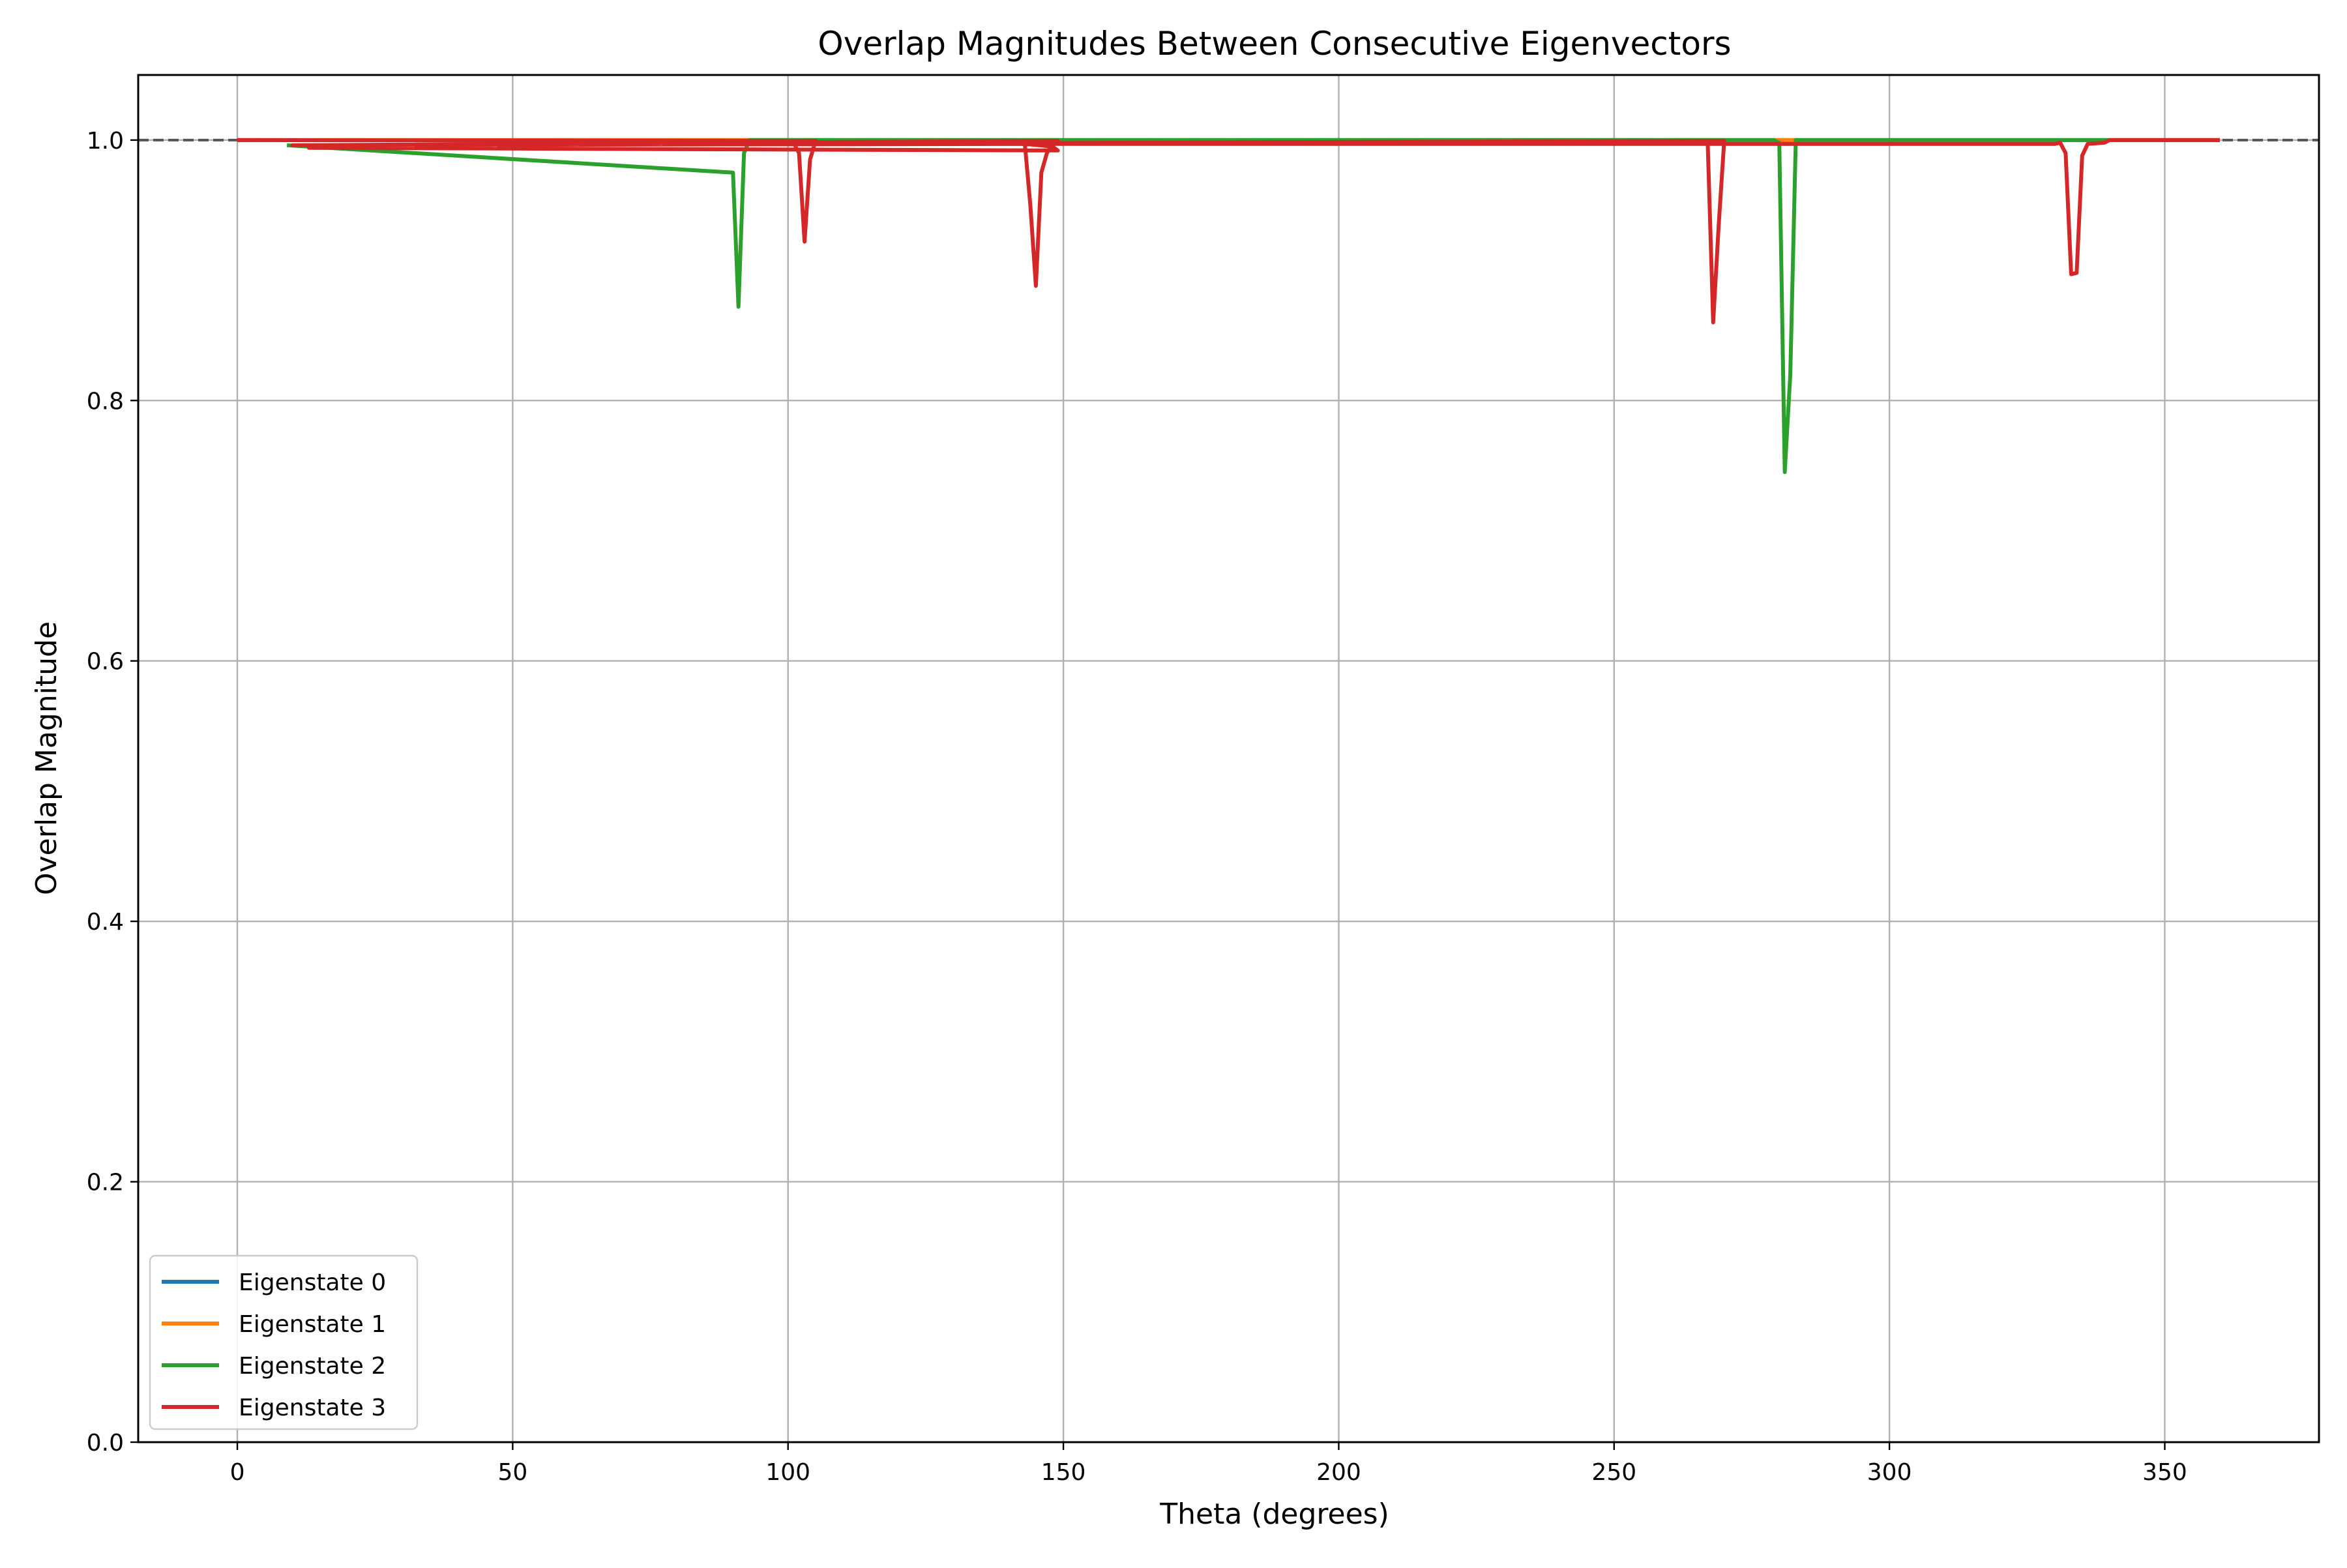 The height and width of the screenshot is (1568, 2347). What do you see at coordinates (2164, 1473) in the screenshot?
I see `x-tick-label: 350` at bounding box center [2164, 1473].